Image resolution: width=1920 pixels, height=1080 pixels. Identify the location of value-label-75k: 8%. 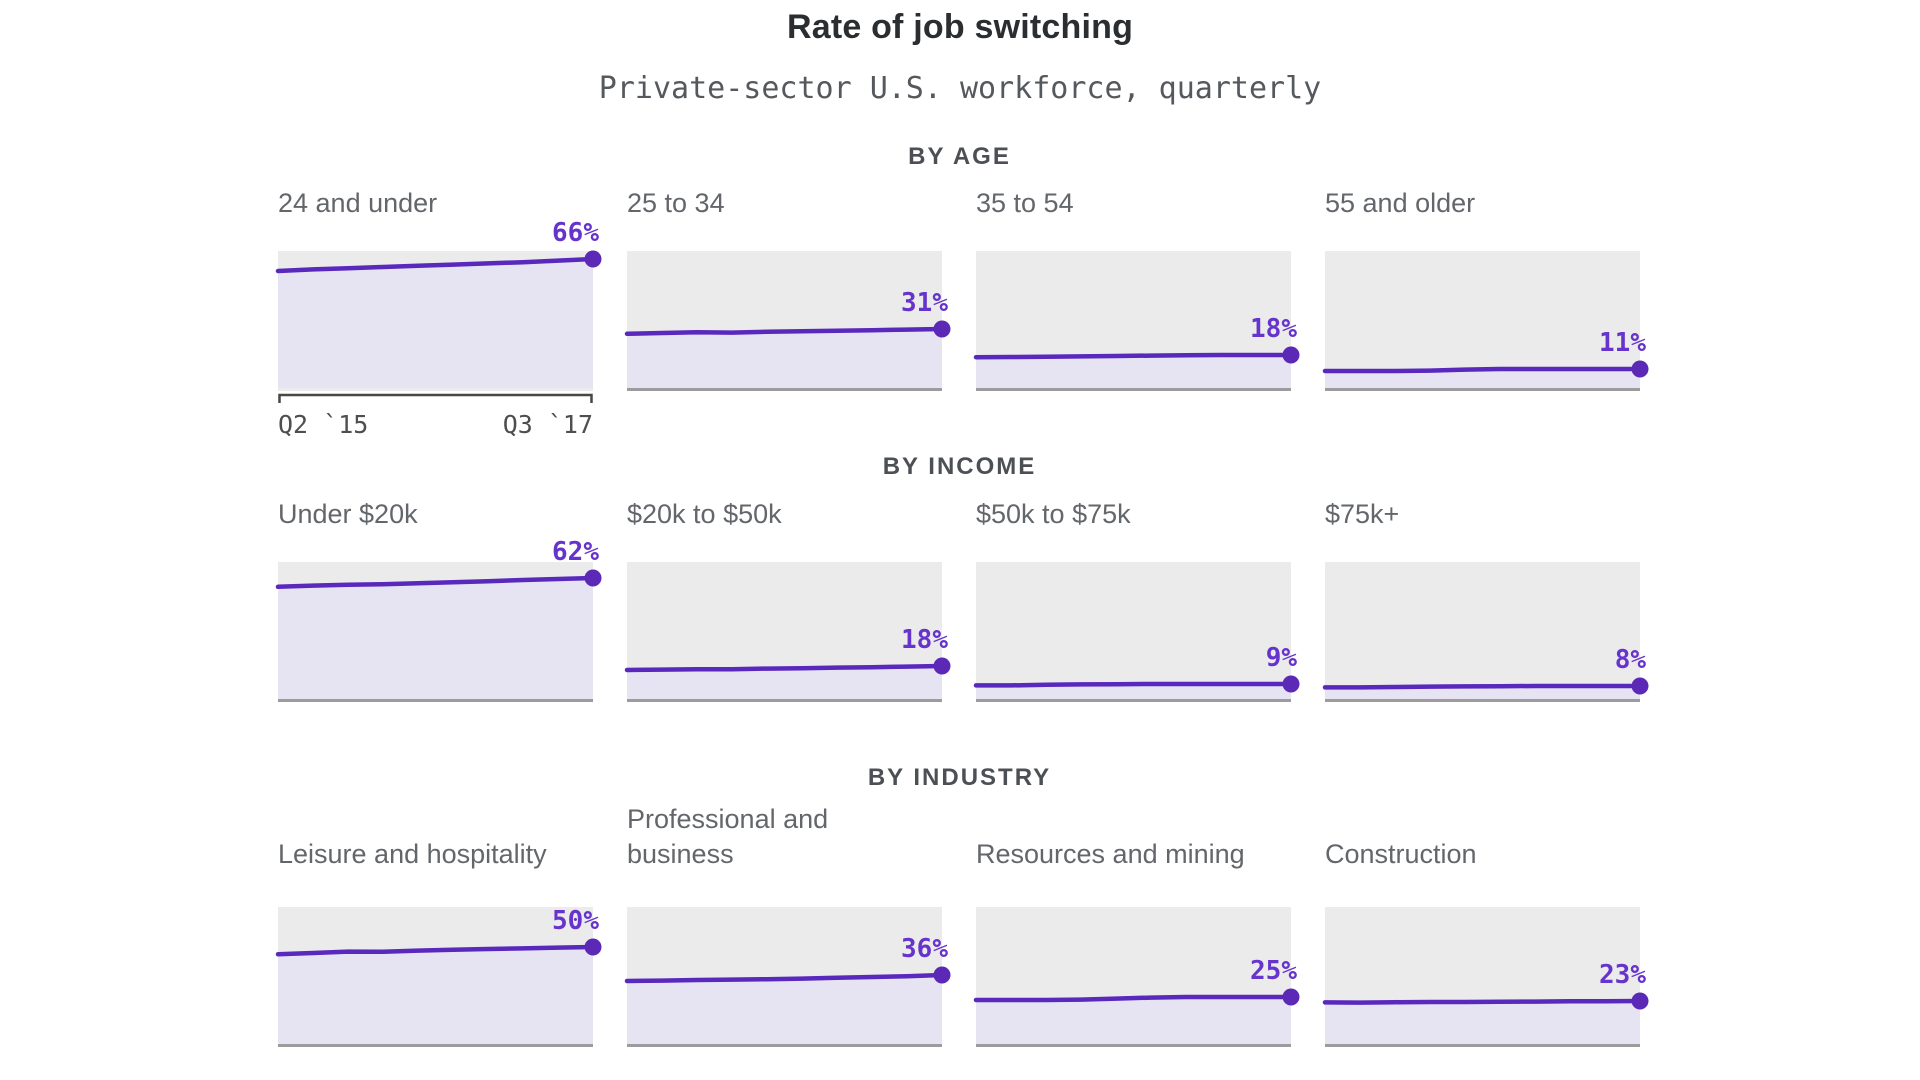
(1630, 660).